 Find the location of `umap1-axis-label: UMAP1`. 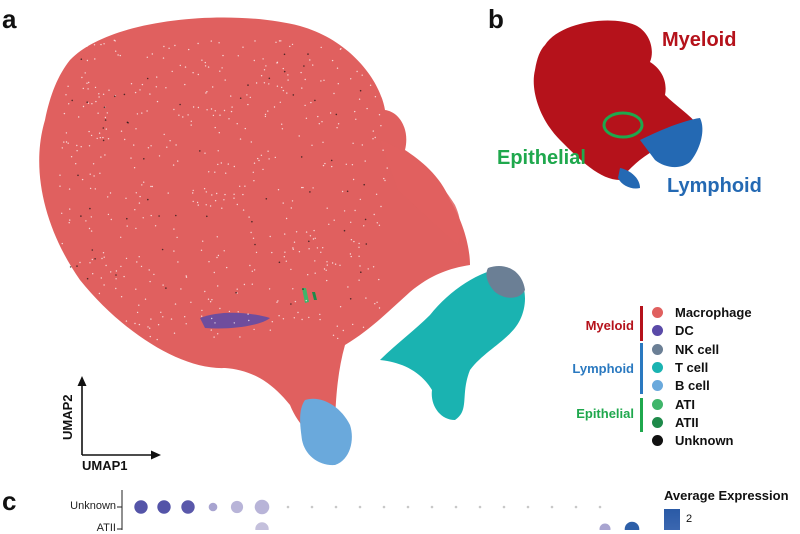

umap1-axis-label: UMAP1 is located at coordinates (105, 465).